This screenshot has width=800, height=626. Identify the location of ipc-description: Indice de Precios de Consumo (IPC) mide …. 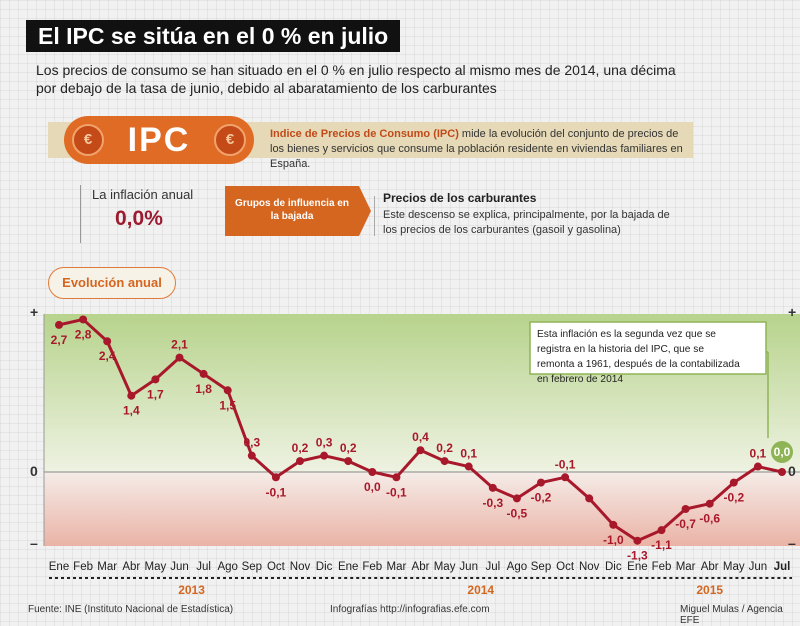
(480, 149).